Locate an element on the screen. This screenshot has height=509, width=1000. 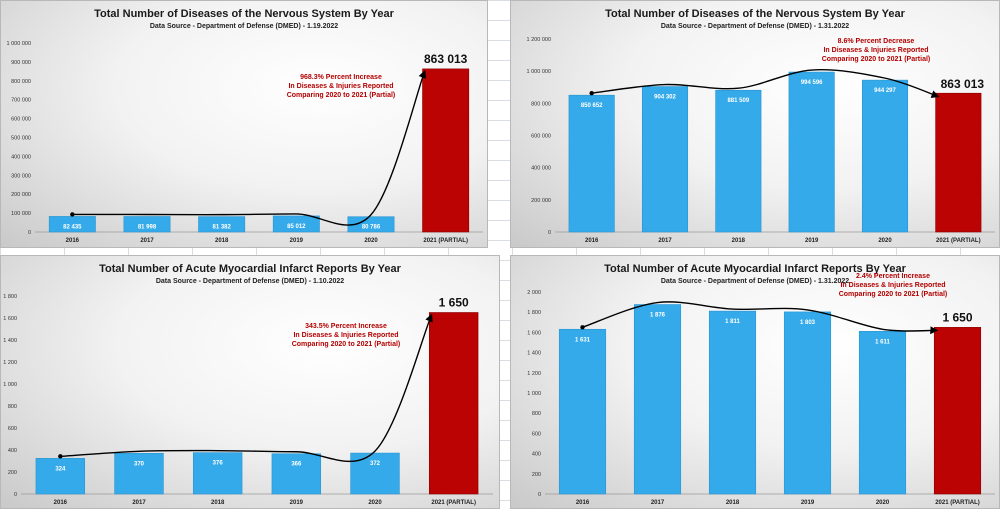
bar-data-label: 81 998 is located at coordinates (147, 228).